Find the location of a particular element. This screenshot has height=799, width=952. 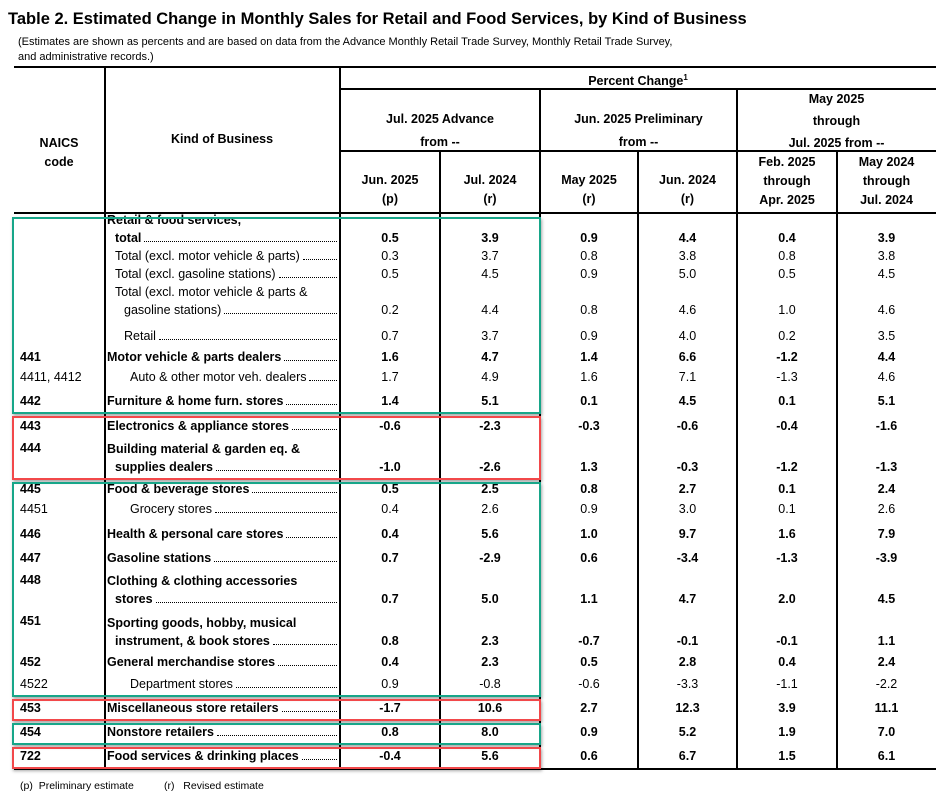

kind-of-business-line: Health & personal care stores is located at coordinates (222, 534).